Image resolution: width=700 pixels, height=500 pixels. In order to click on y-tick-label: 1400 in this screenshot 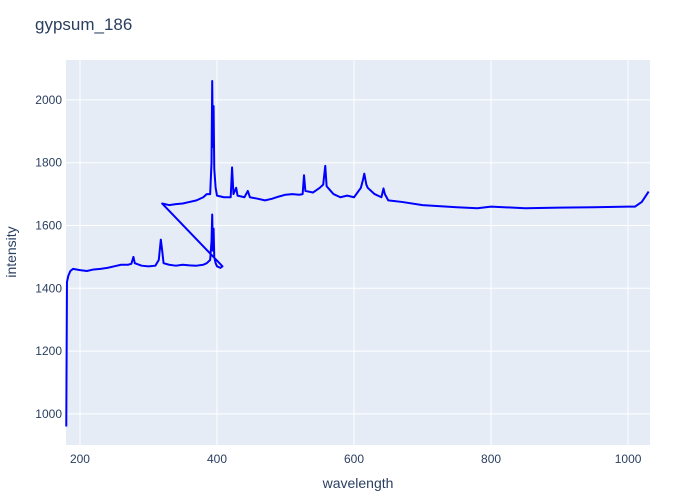, I will do `click(48, 288)`.